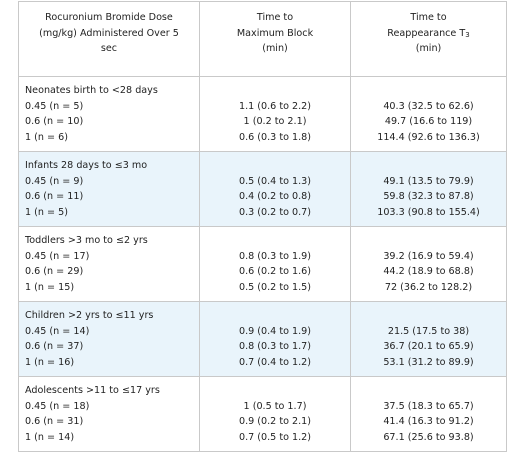  I want to click on dose-value: 1 (n = 6), so click(46, 137).